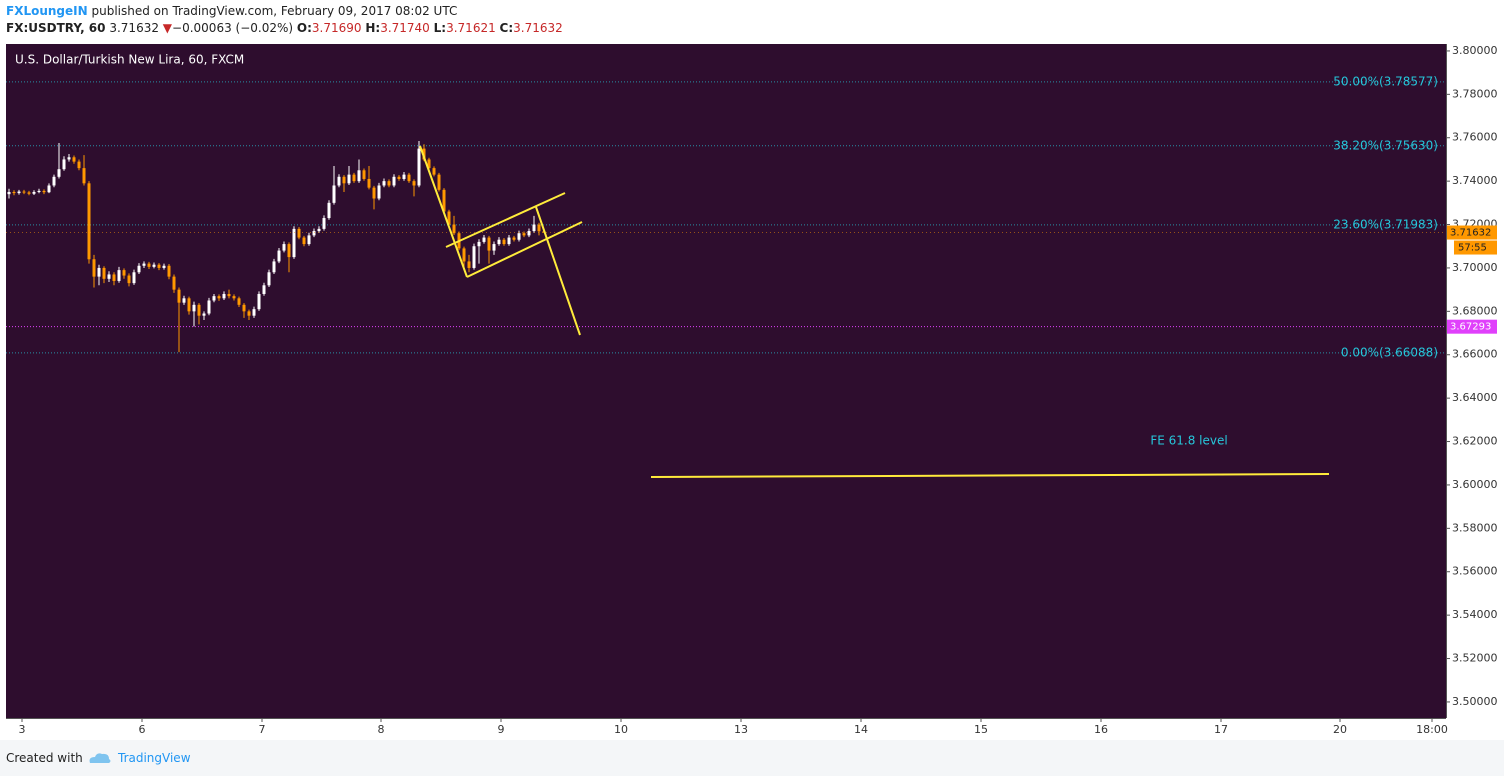 The width and height of the screenshot is (1504, 776). I want to click on y-tick-label: 3.70000, so click(1475, 267).